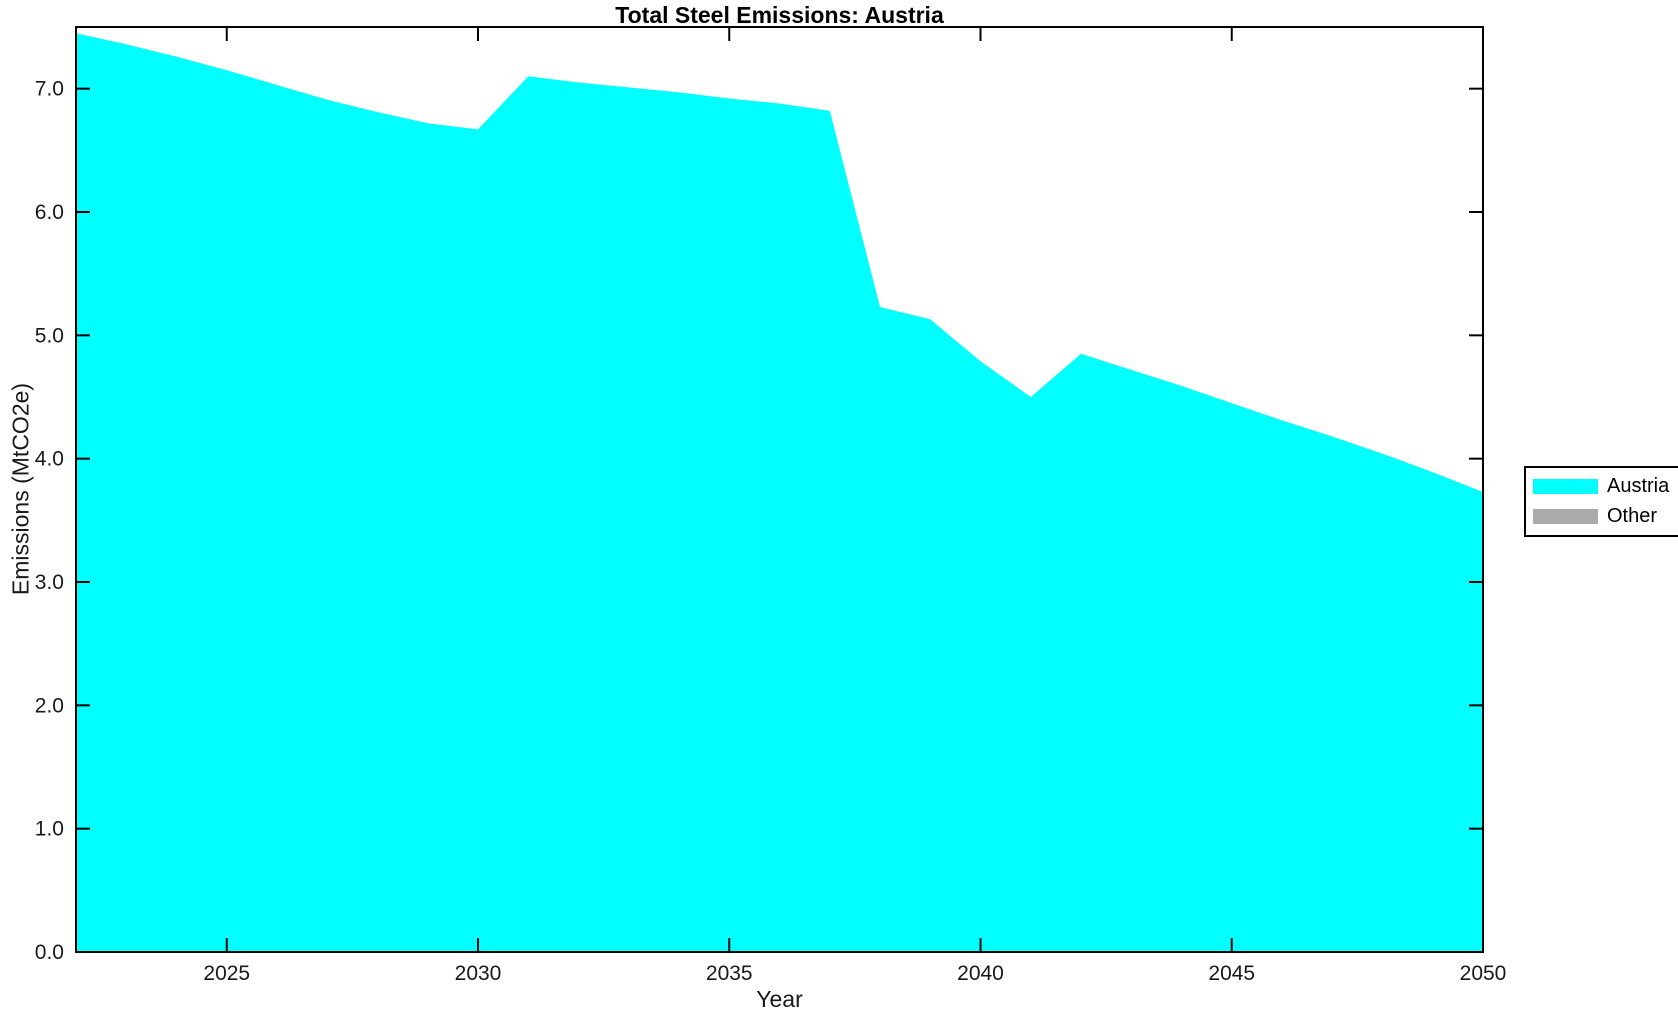  Describe the element at coordinates (1601, 486) in the screenshot. I see `legend-entry-austria: Austria` at that location.